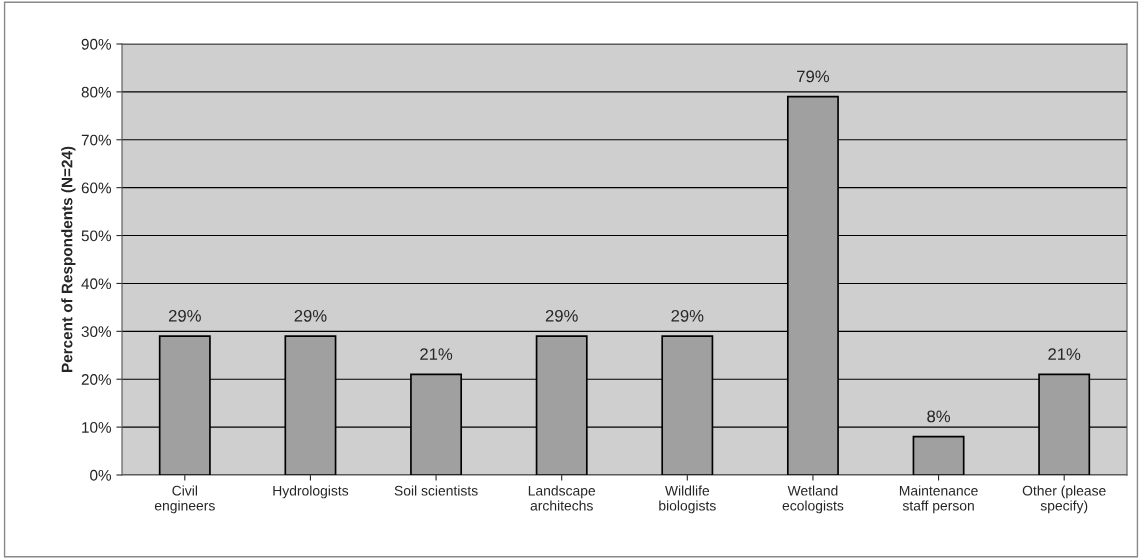  I want to click on y-tick-label: 40%, so click(96, 284).